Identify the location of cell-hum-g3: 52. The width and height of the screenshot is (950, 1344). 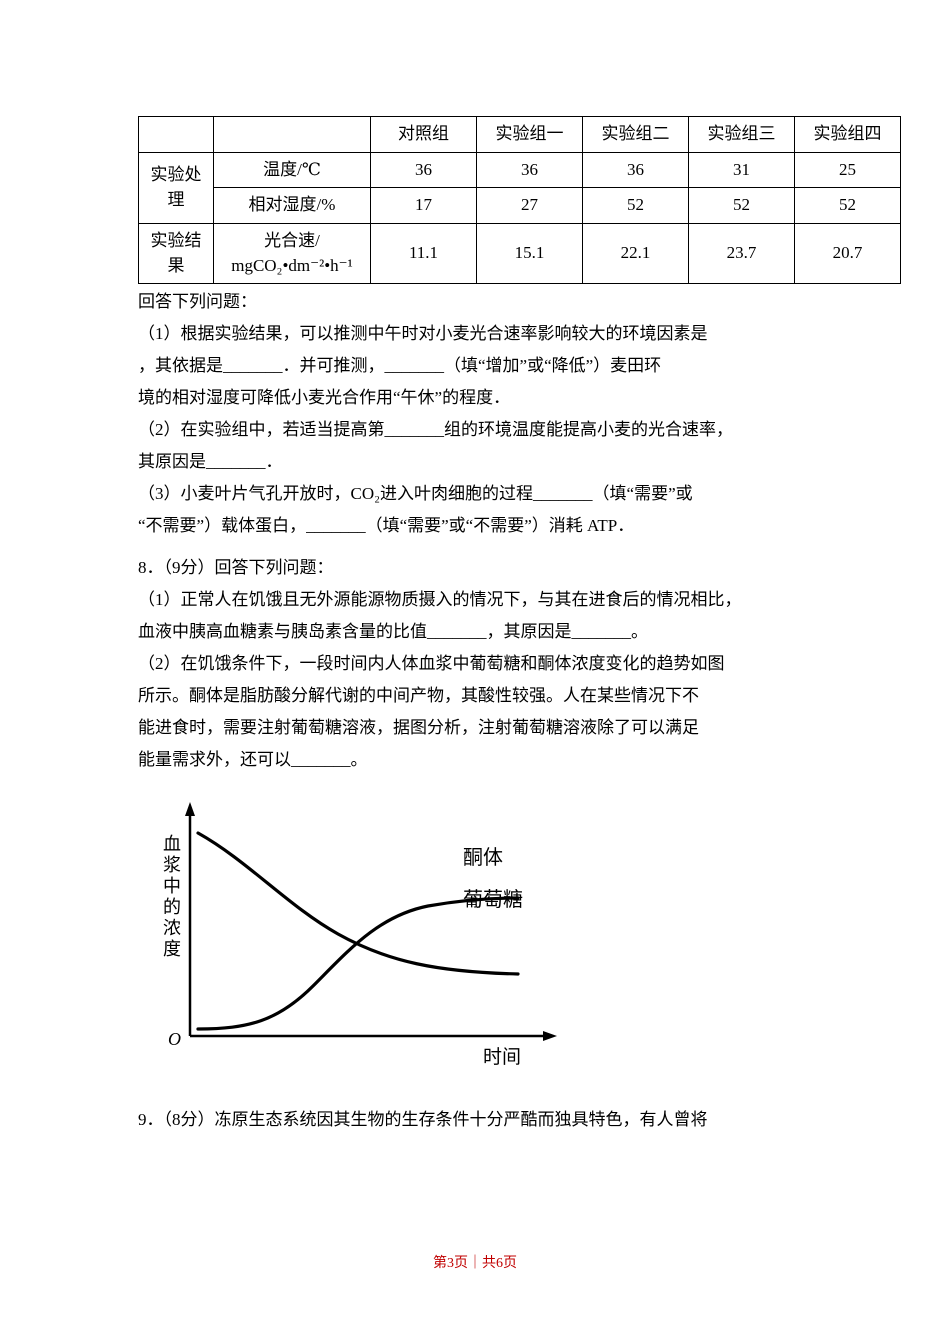
(741, 205).